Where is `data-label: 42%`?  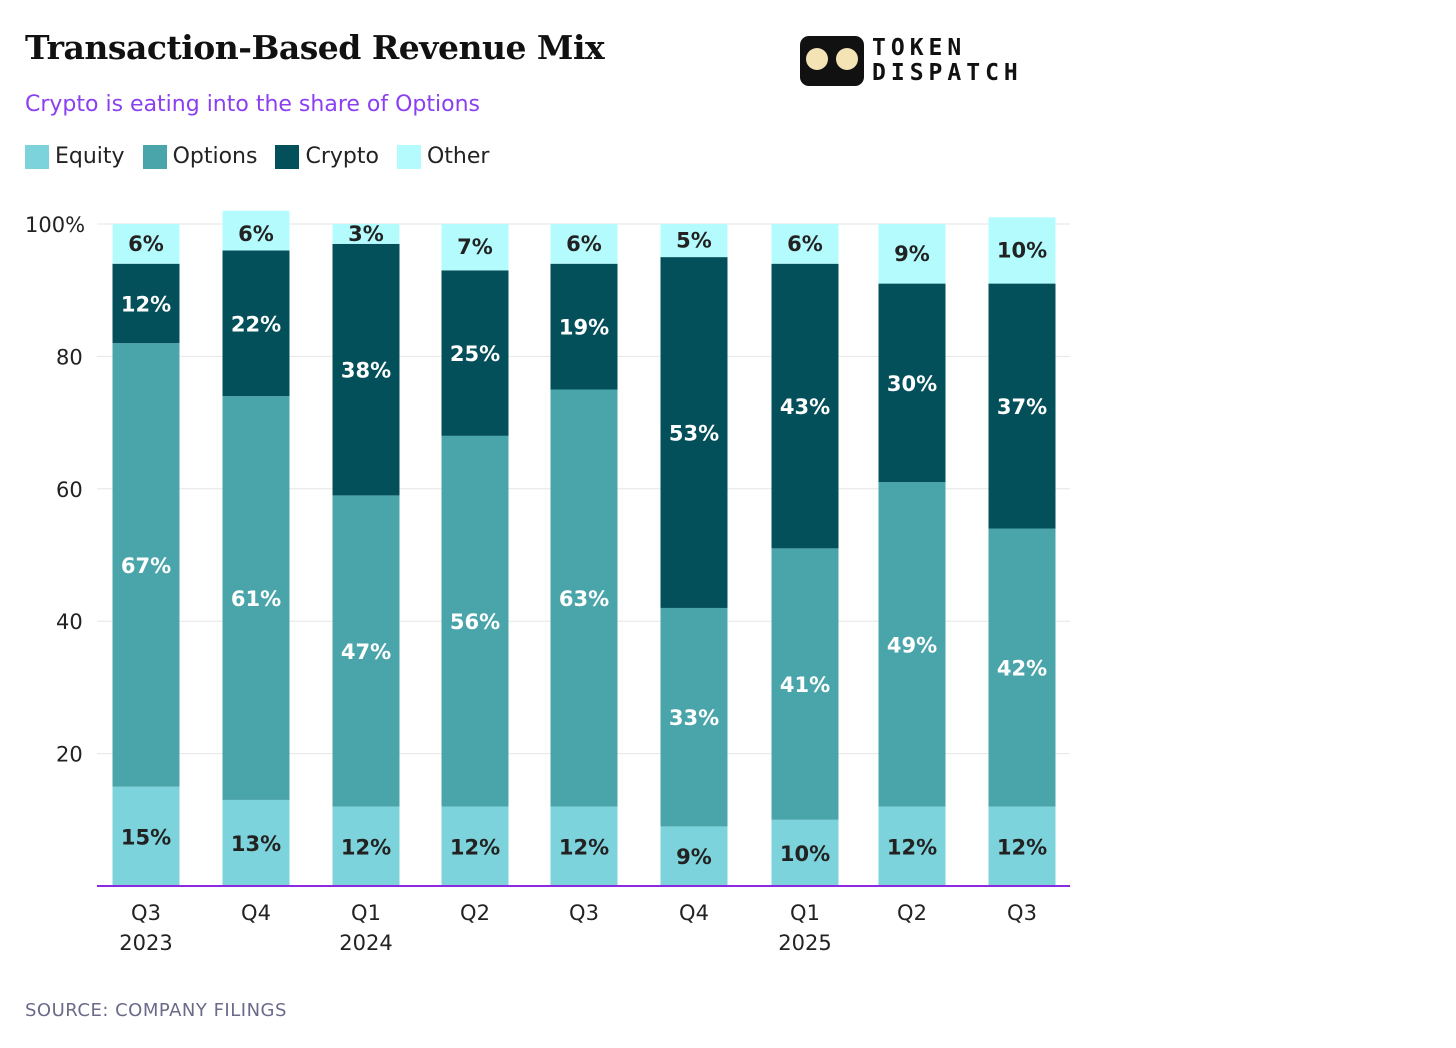 data-label: 42% is located at coordinates (1022, 669).